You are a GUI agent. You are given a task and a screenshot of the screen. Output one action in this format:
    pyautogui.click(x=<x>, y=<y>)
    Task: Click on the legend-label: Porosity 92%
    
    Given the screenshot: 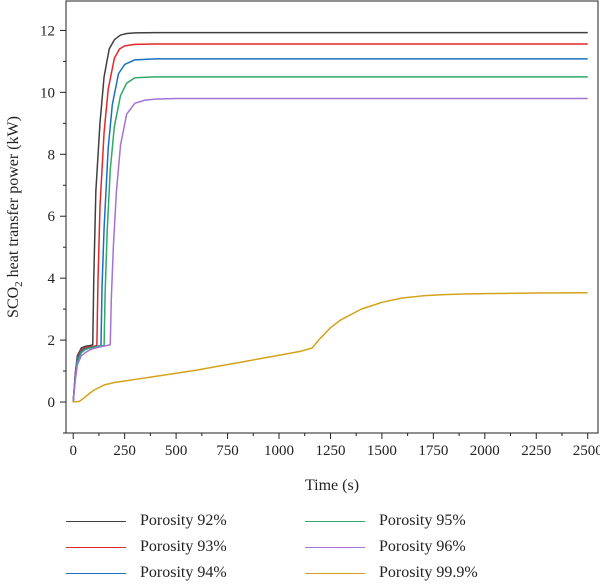 What is the action you would take?
    pyautogui.click(x=183, y=520)
    